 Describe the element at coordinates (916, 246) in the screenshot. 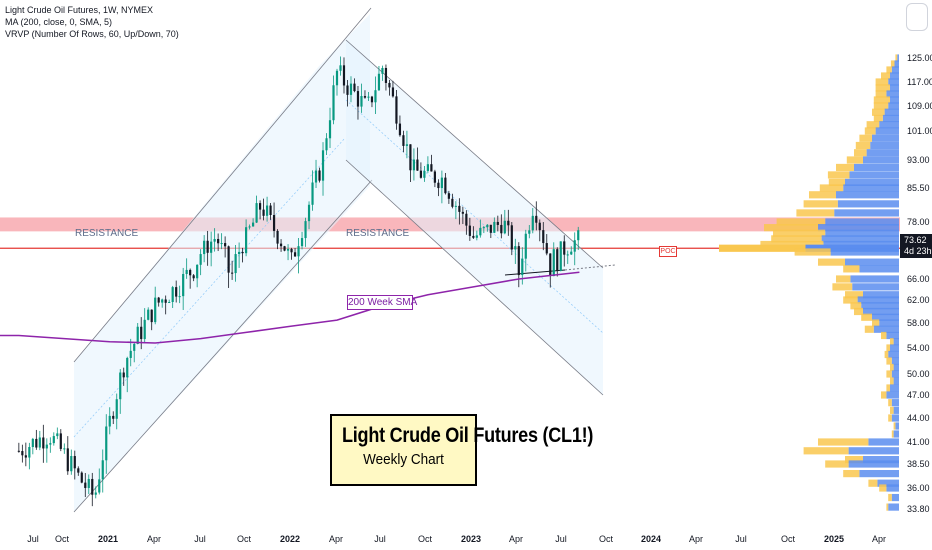

I see `last-price-badge: 73.62 4d 23h` at that location.